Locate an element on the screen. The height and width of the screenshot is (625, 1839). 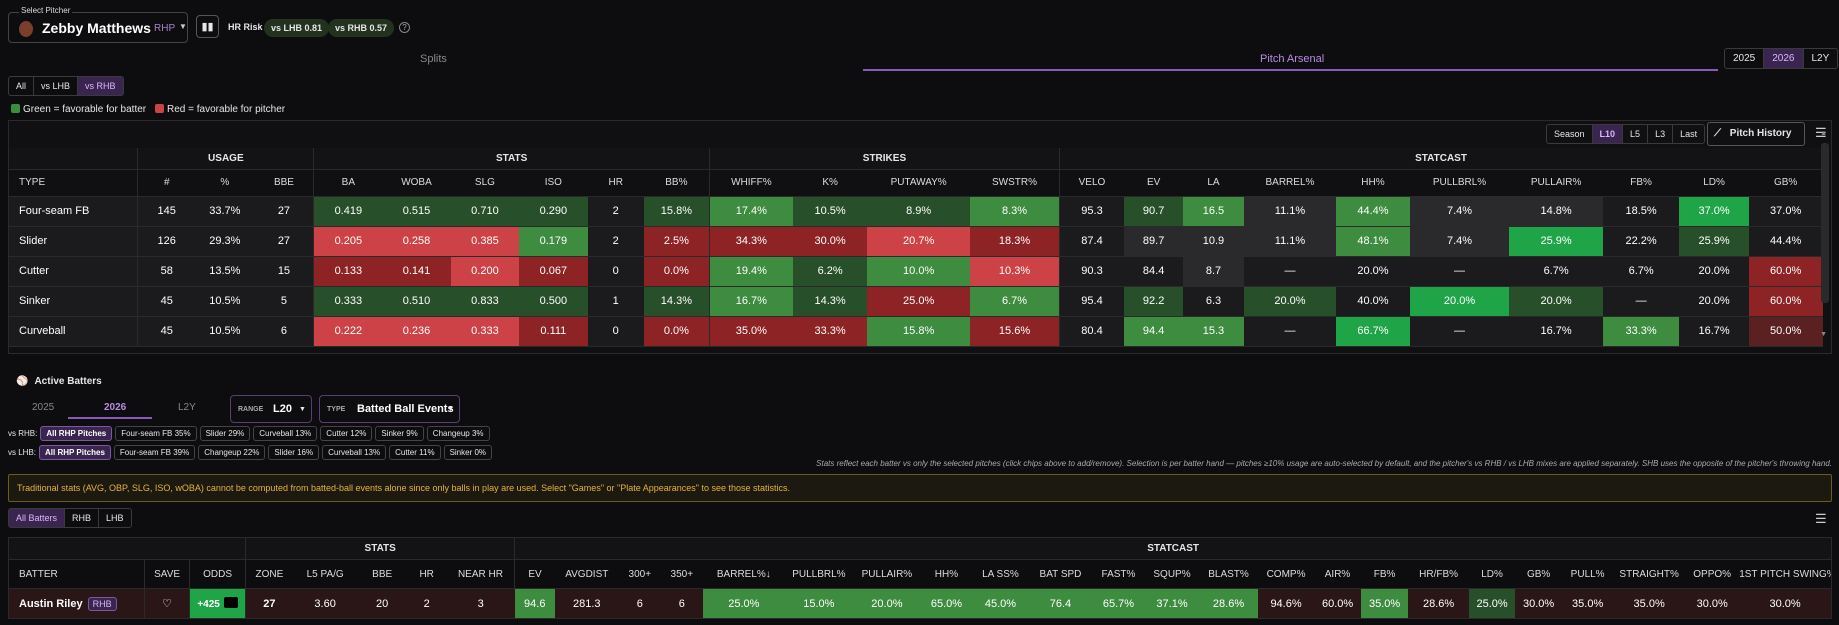
filter-lhb: LHB is located at coordinates (115, 518).